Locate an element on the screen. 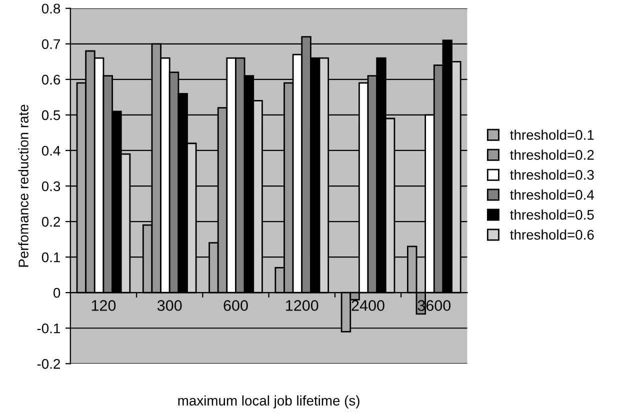 The height and width of the screenshot is (418, 640). y-tick-label: -0.2 is located at coordinates (48, 363).